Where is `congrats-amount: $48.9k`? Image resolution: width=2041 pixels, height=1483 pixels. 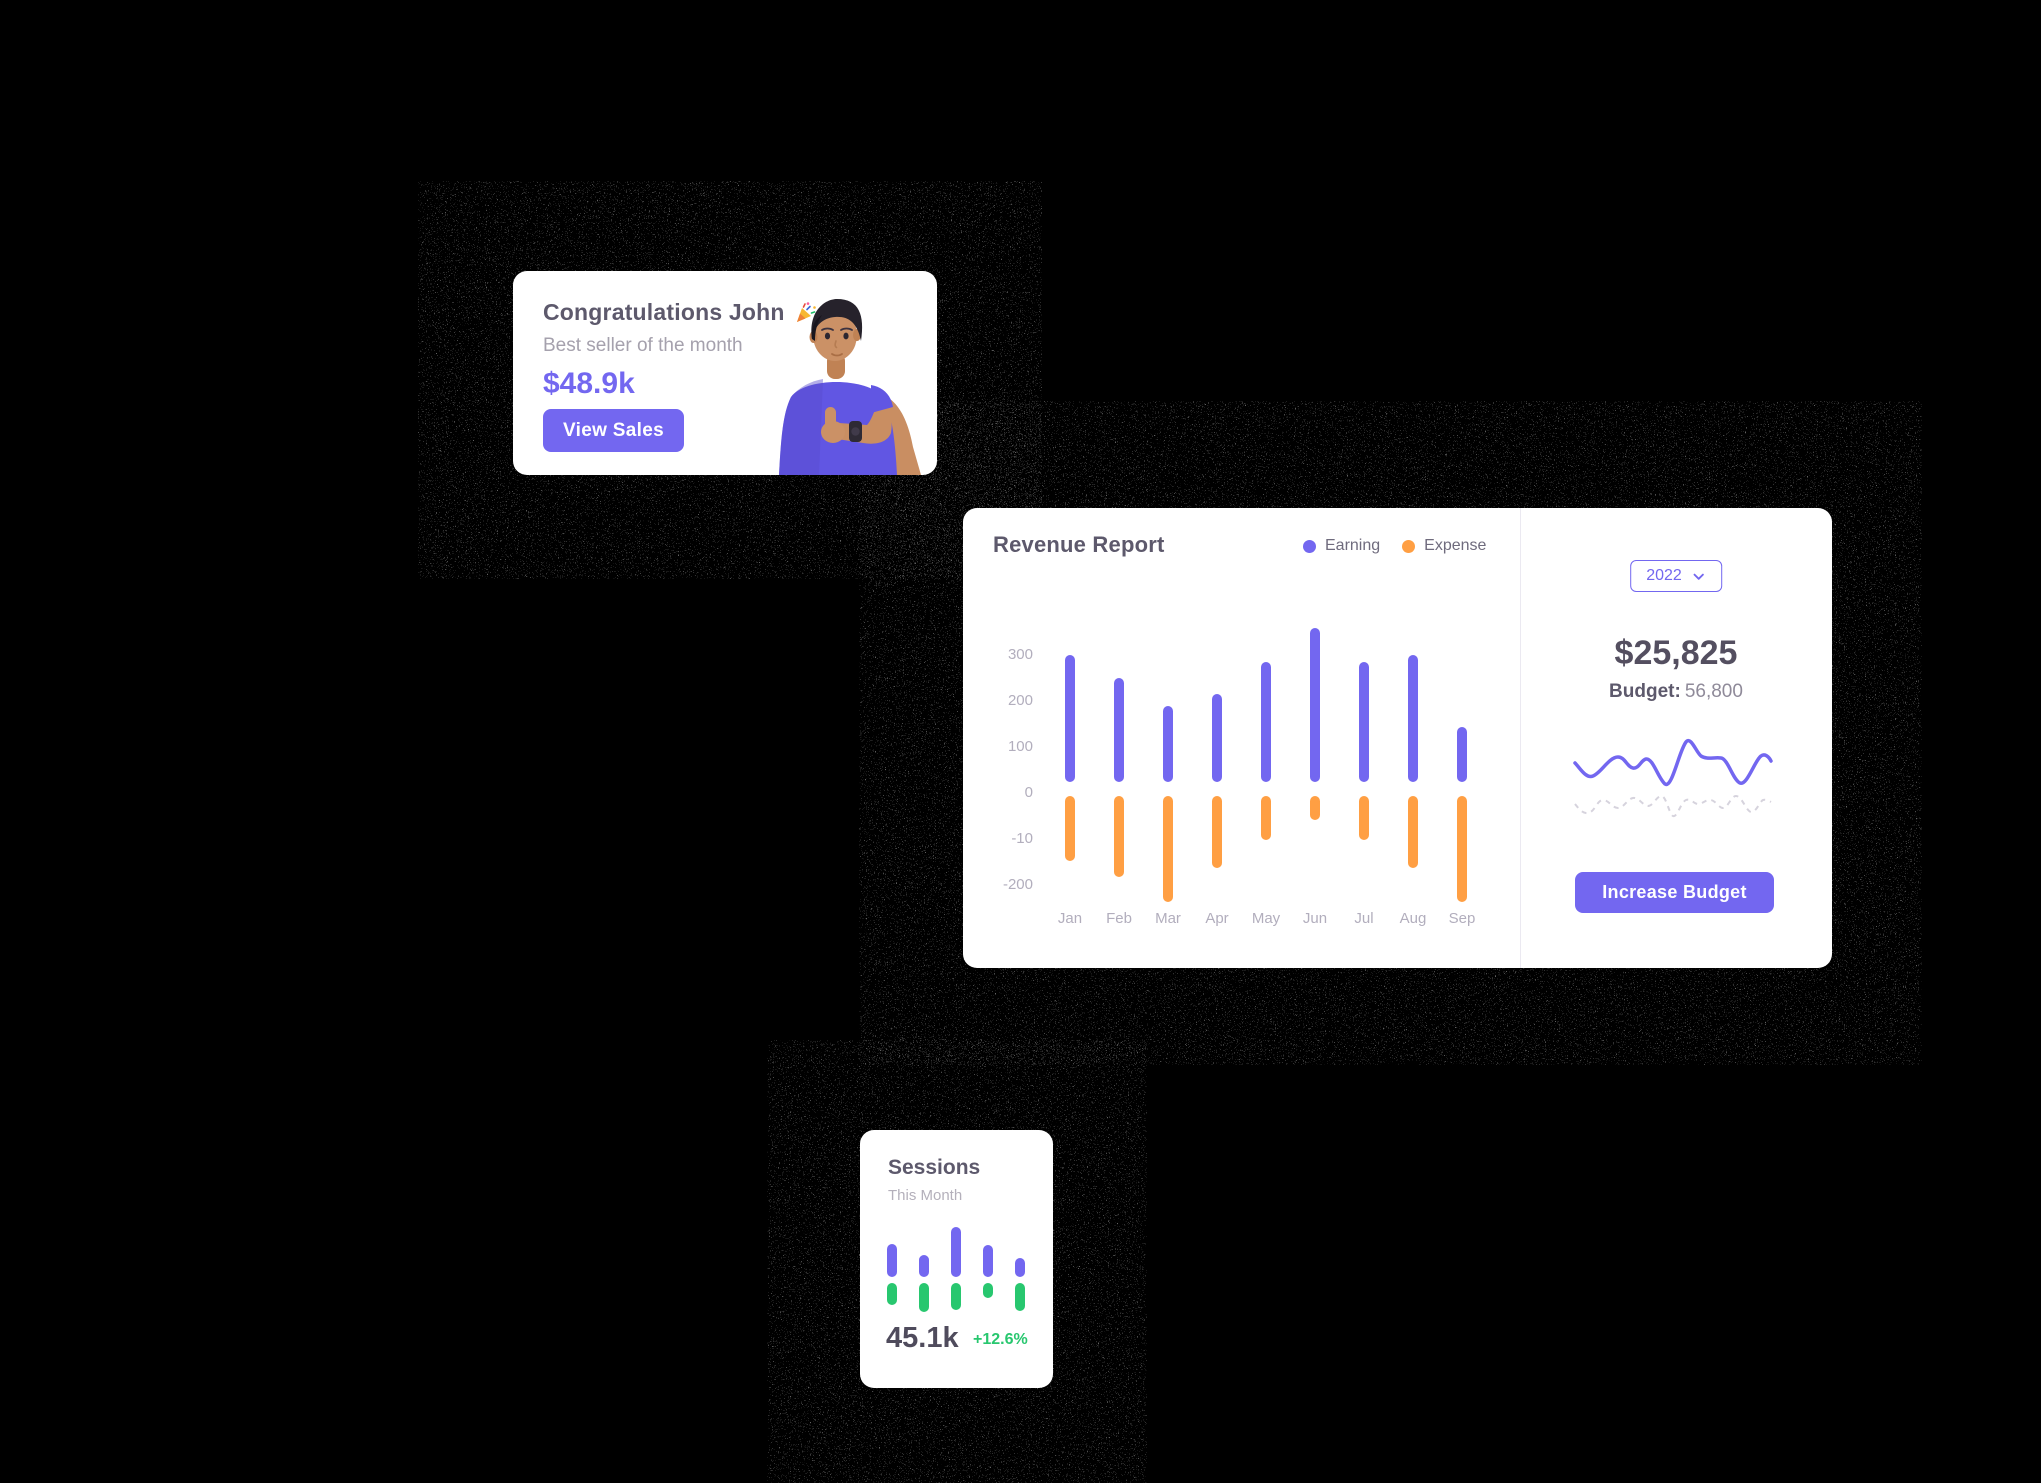
congrats-amount: $48.9k is located at coordinates (589, 383).